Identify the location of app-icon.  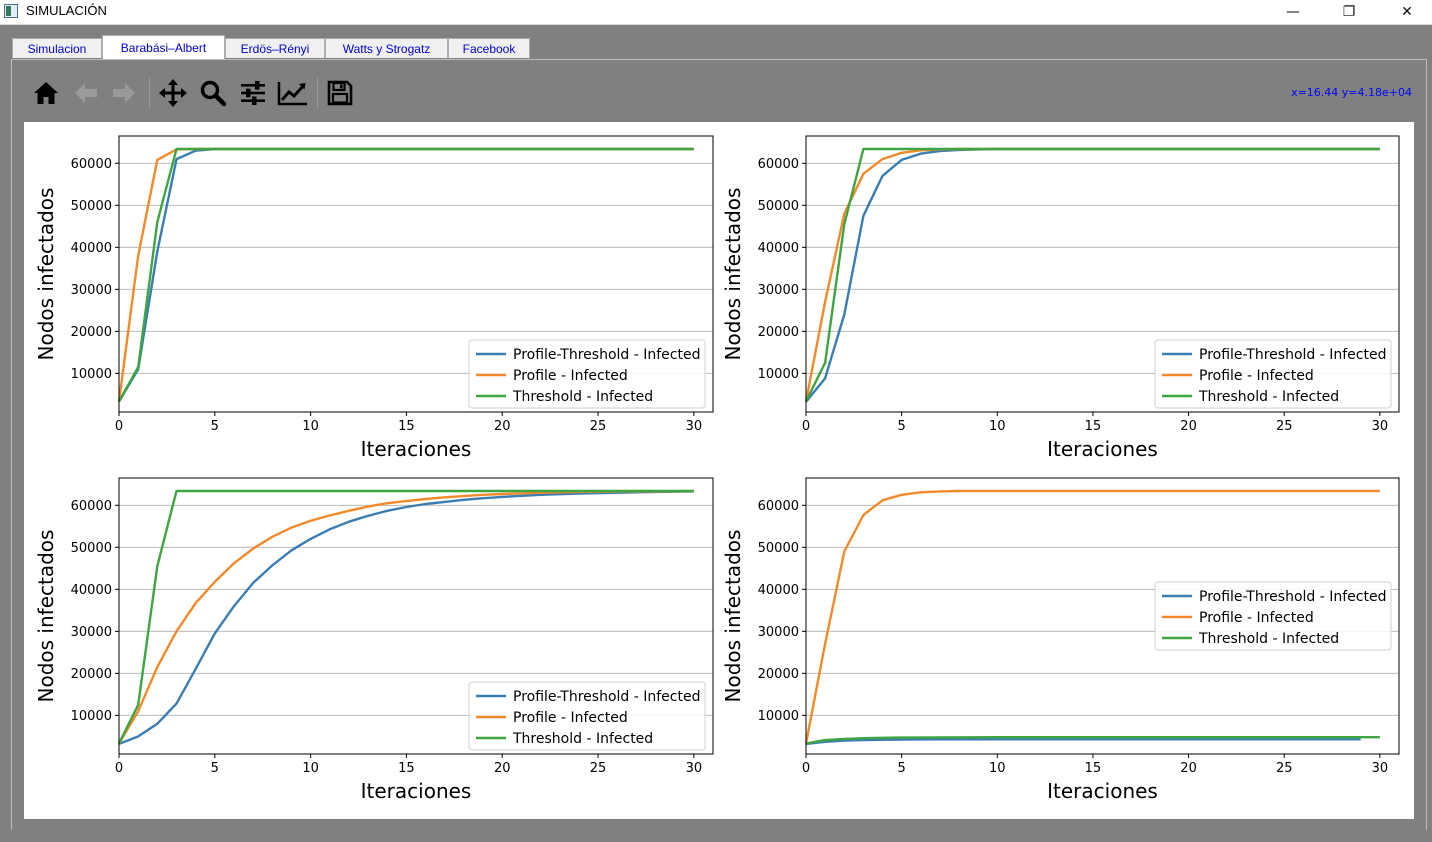
(11, 11).